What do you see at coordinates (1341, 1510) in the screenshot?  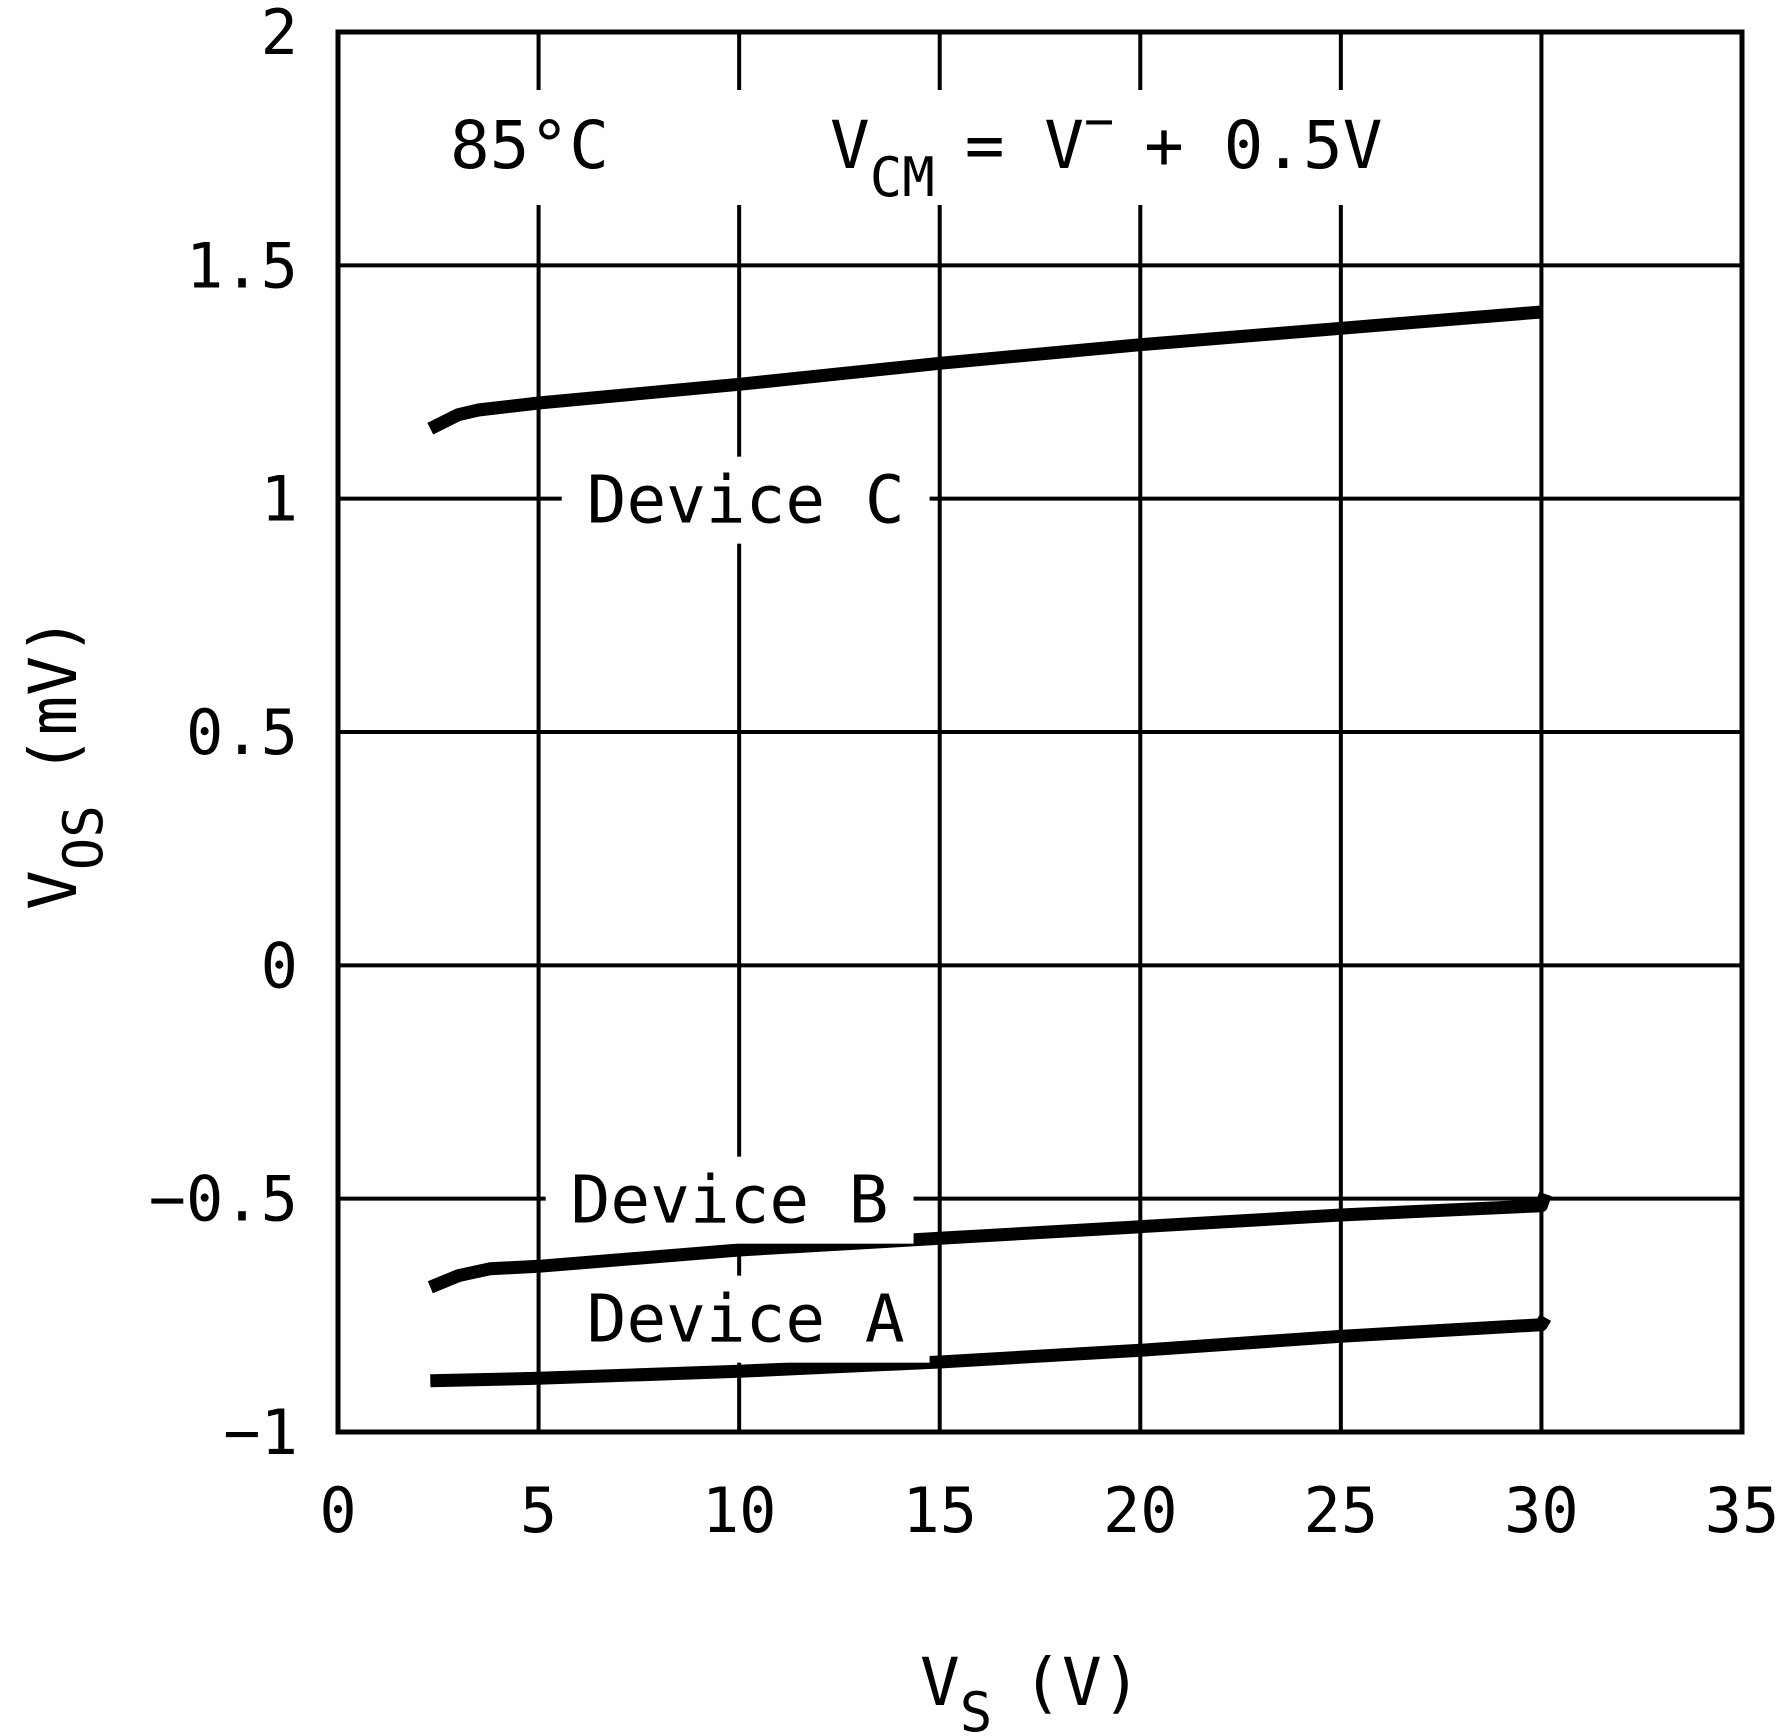 I see `x-tick-label: 25` at bounding box center [1341, 1510].